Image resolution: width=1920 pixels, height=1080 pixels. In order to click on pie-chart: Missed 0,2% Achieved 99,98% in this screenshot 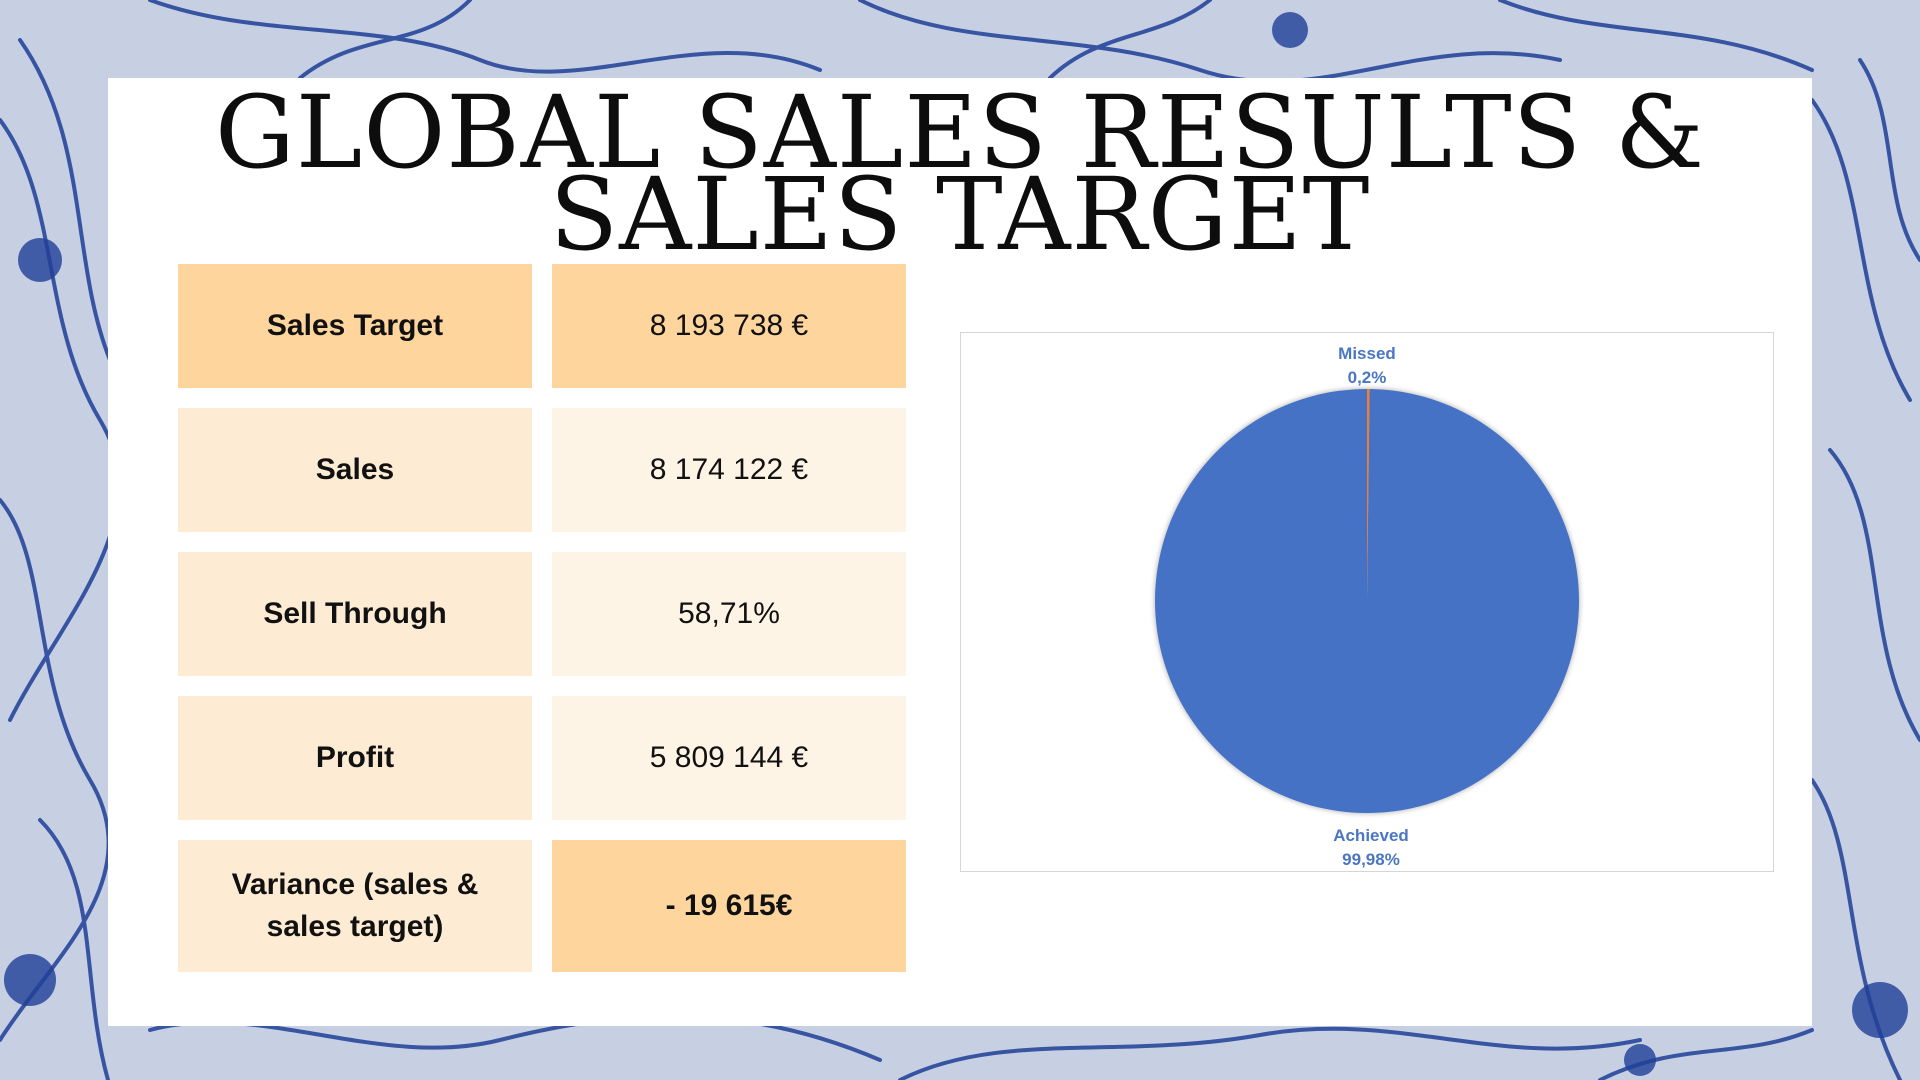, I will do `click(1366, 606)`.